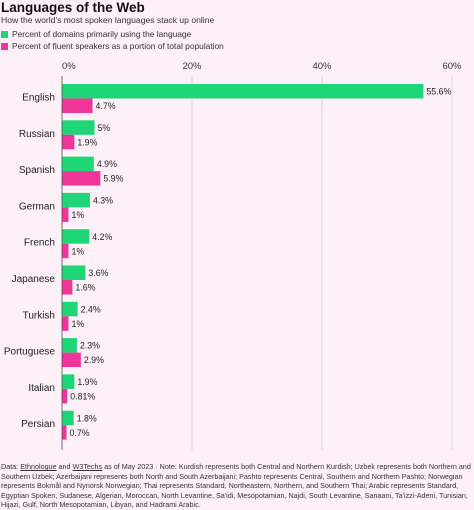 Image resolution: width=474 pixels, height=510 pixels. I want to click on legend-swatch-domains, so click(4, 34).